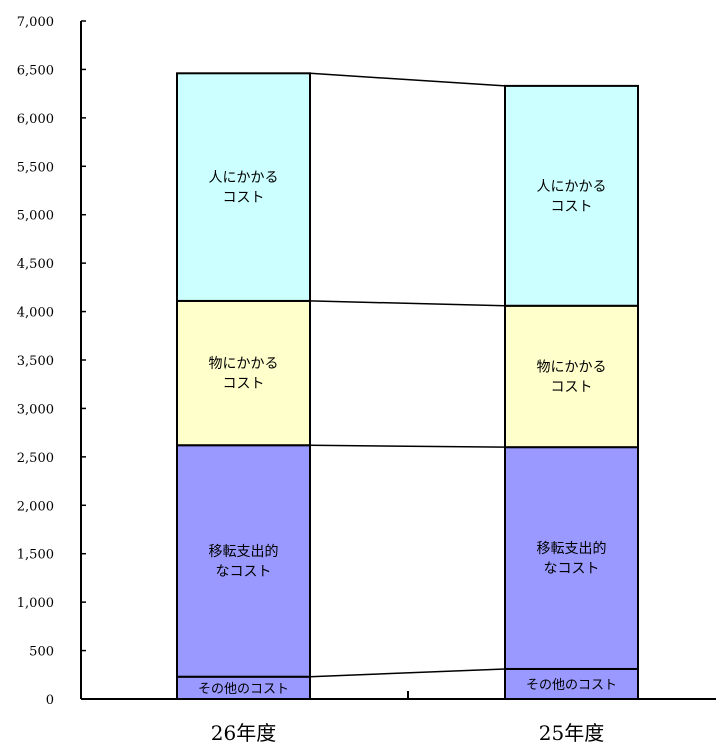  Describe the element at coordinates (243, 733) in the screenshot. I see `x-category-label: 26年度` at that location.